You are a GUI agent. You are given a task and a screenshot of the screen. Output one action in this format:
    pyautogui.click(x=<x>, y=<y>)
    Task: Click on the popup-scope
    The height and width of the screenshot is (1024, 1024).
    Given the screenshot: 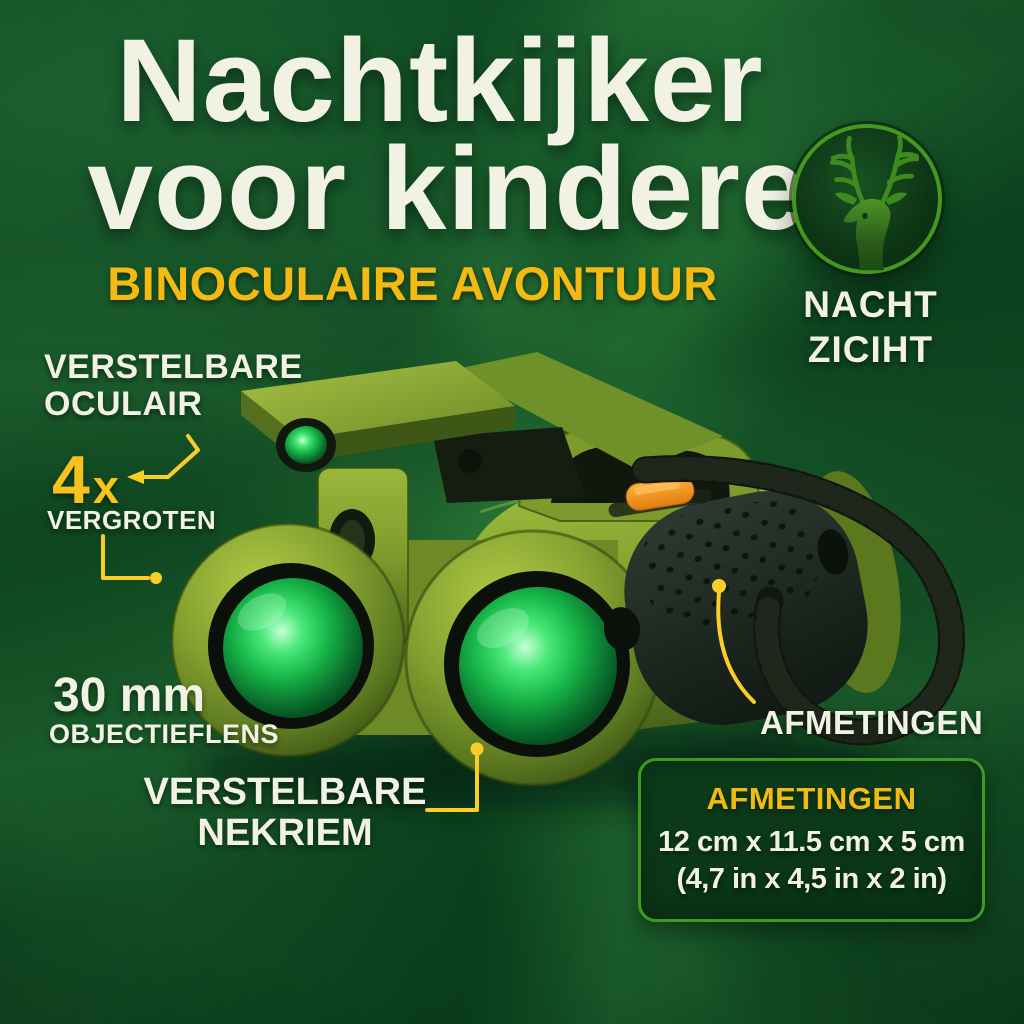 What is the action you would take?
    pyautogui.click(x=482, y=427)
    